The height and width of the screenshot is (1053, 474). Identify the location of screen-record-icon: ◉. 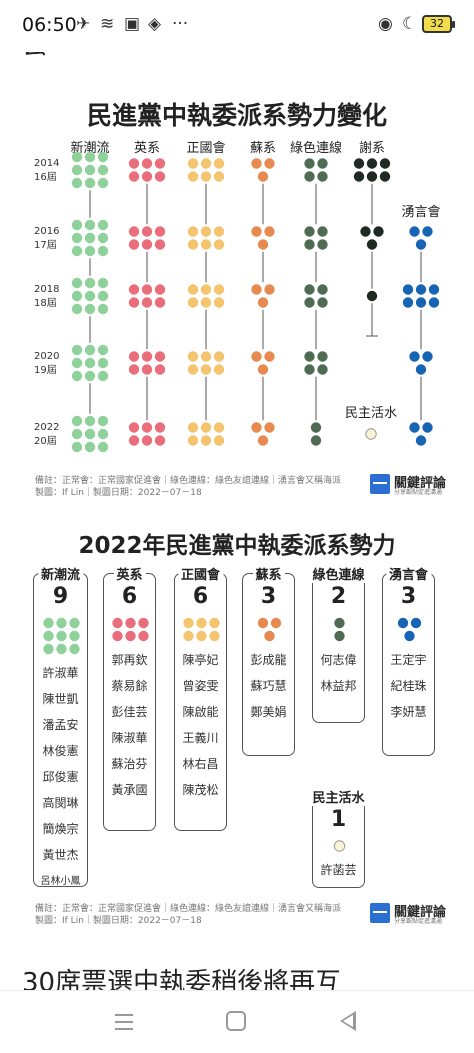
(385, 24).